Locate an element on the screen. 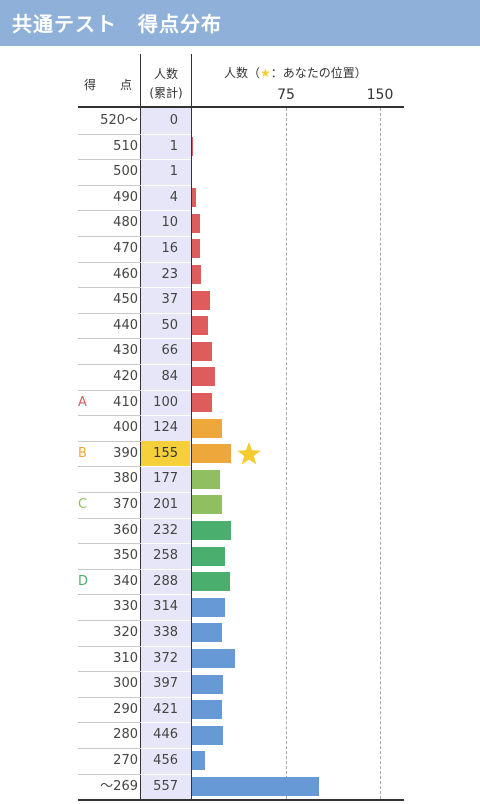  cumulative-count: 84 is located at coordinates (169, 376).